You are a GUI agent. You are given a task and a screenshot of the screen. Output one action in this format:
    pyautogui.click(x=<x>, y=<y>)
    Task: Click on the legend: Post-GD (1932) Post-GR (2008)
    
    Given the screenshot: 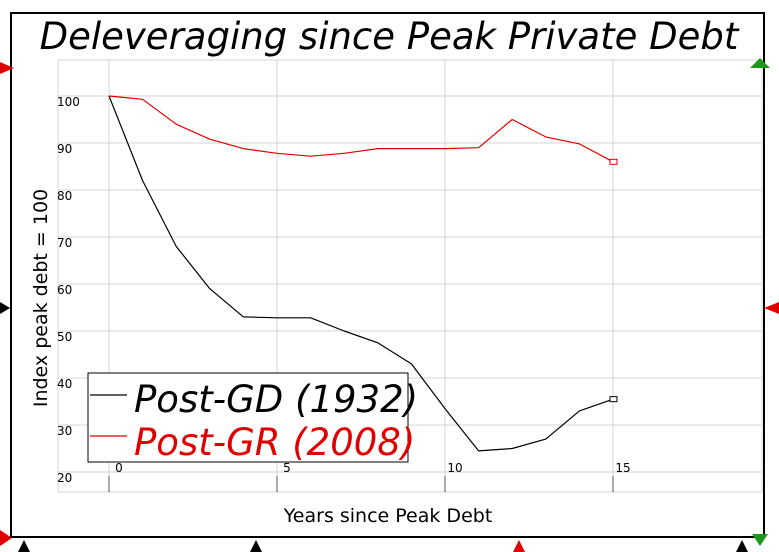 What is the action you would take?
    pyautogui.click(x=252, y=418)
    